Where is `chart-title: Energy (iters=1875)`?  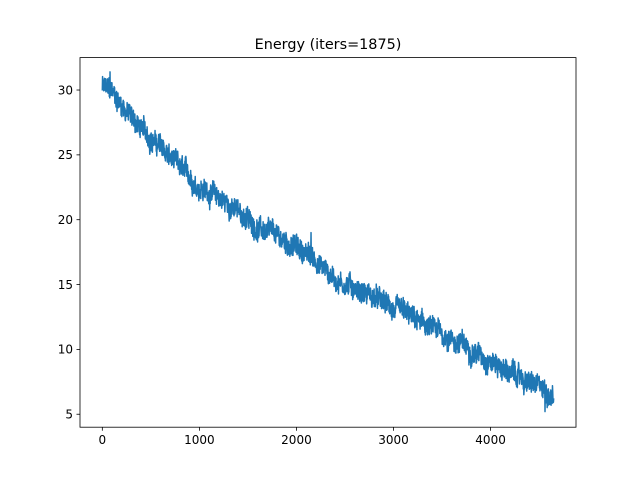 chart-title: Energy (iters=1875) is located at coordinates (328, 45).